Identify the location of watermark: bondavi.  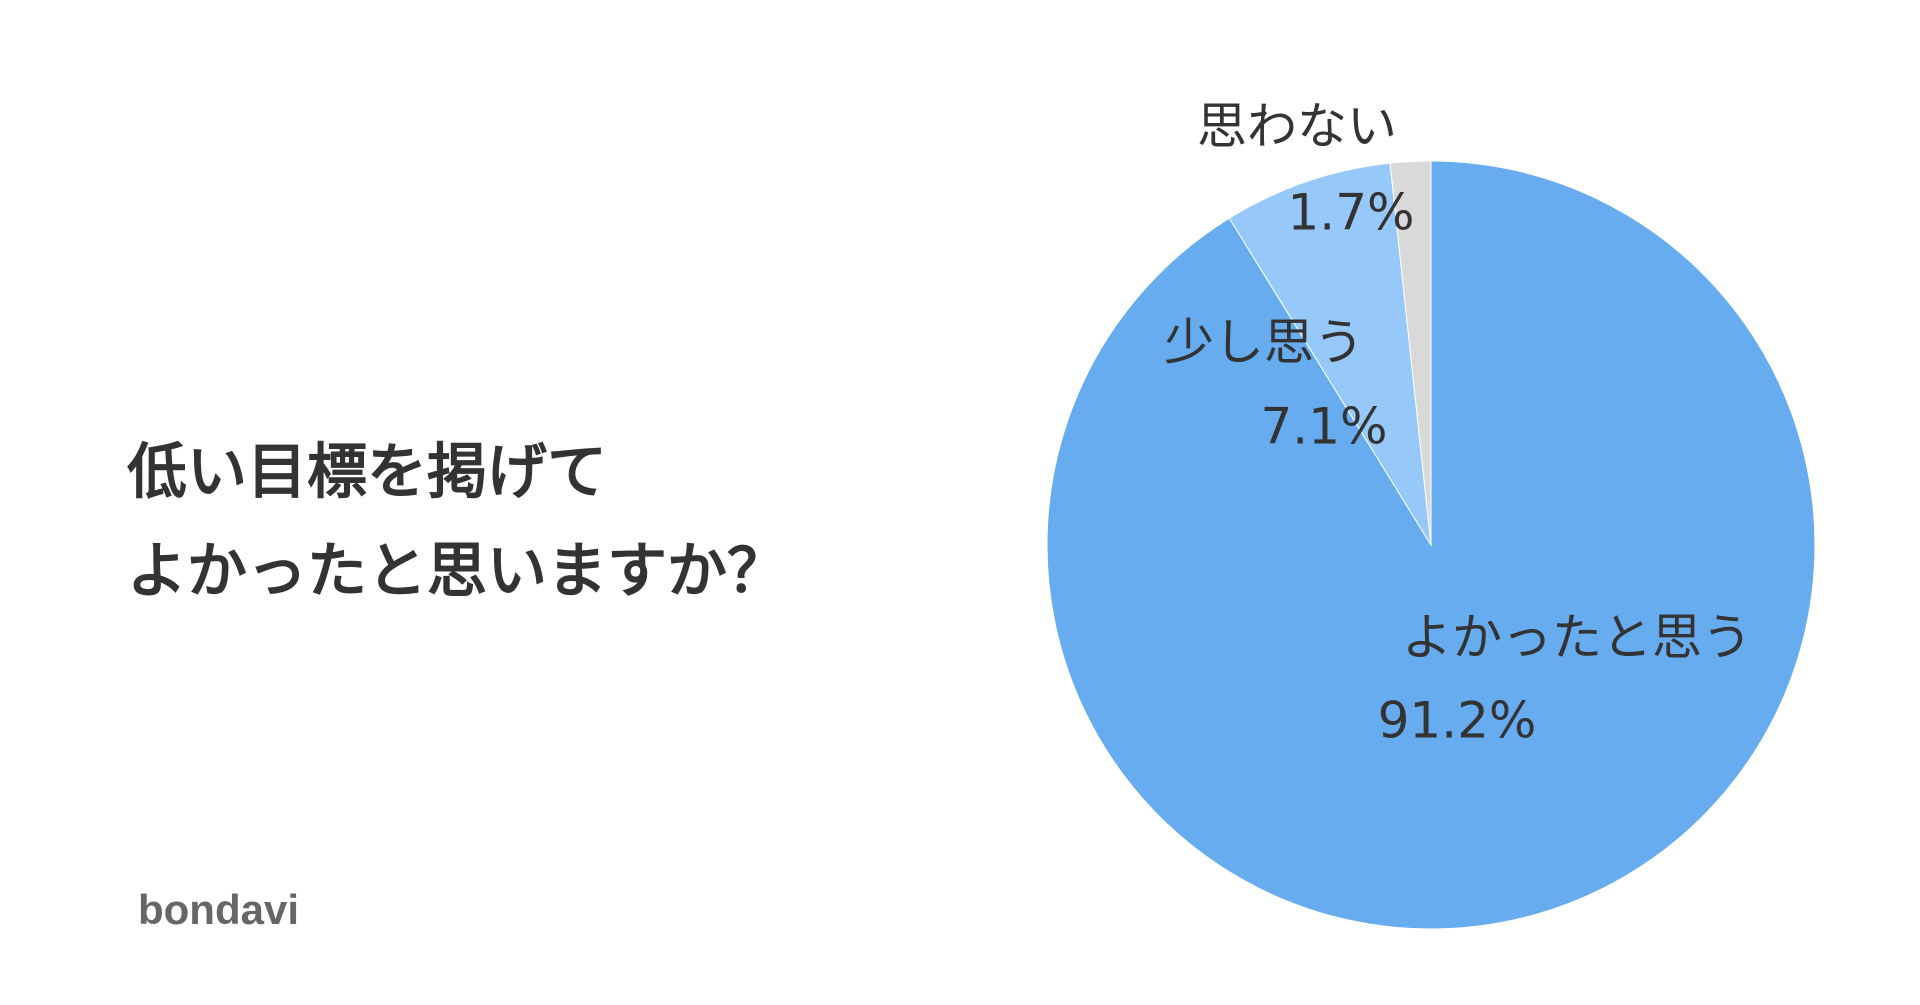
(218, 909).